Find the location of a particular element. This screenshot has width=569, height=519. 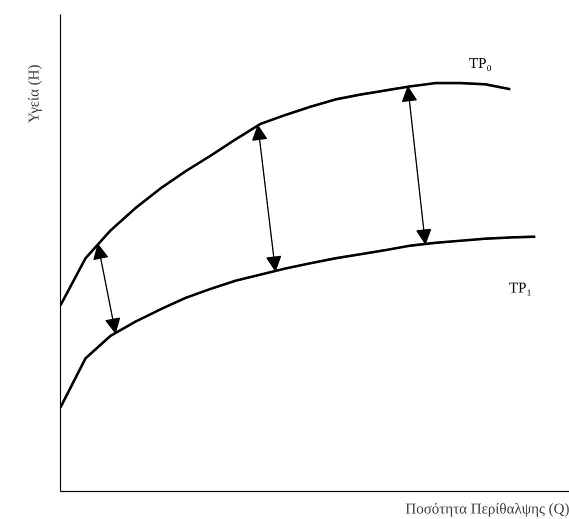

y-axis-title: Υγεία (H) is located at coordinates (34, 93).